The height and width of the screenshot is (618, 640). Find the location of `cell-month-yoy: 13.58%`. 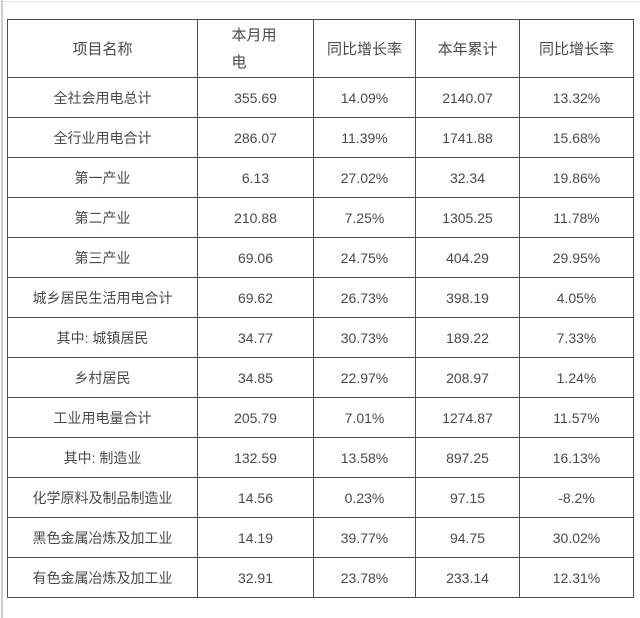

cell-month-yoy: 13.58% is located at coordinates (364, 457).